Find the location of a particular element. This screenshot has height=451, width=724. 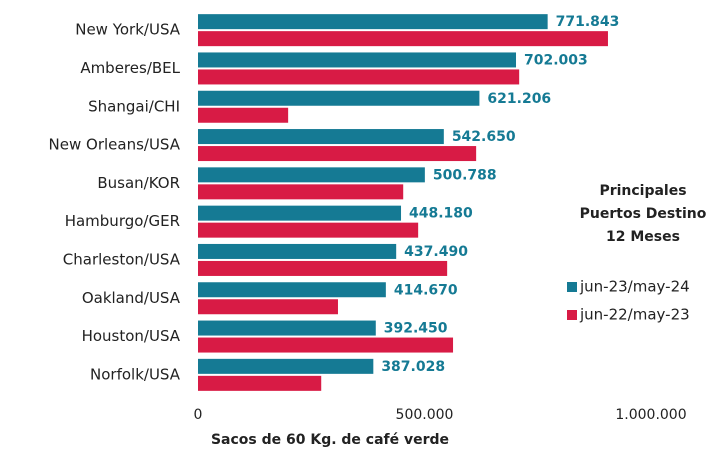

value-label: 621.206 is located at coordinates (519, 99).